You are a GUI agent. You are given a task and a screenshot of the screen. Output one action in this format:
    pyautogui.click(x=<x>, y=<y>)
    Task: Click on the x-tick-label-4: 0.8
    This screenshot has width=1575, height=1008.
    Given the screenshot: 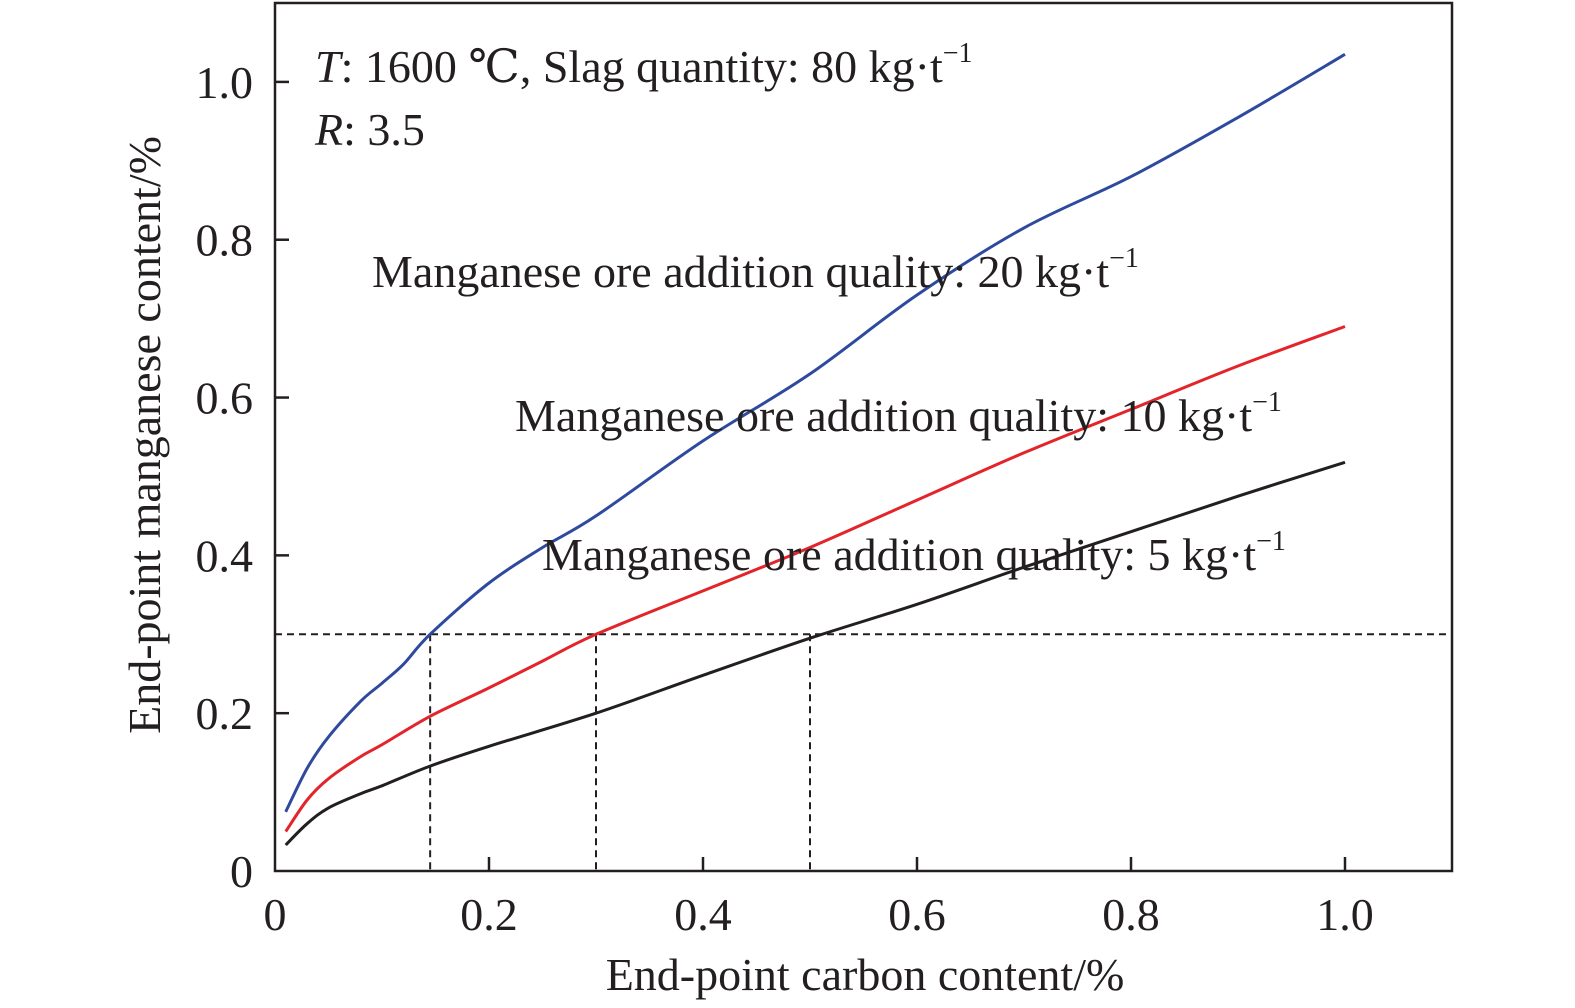 What is the action you would take?
    pyautogui.click(x=1131, y=914)
    